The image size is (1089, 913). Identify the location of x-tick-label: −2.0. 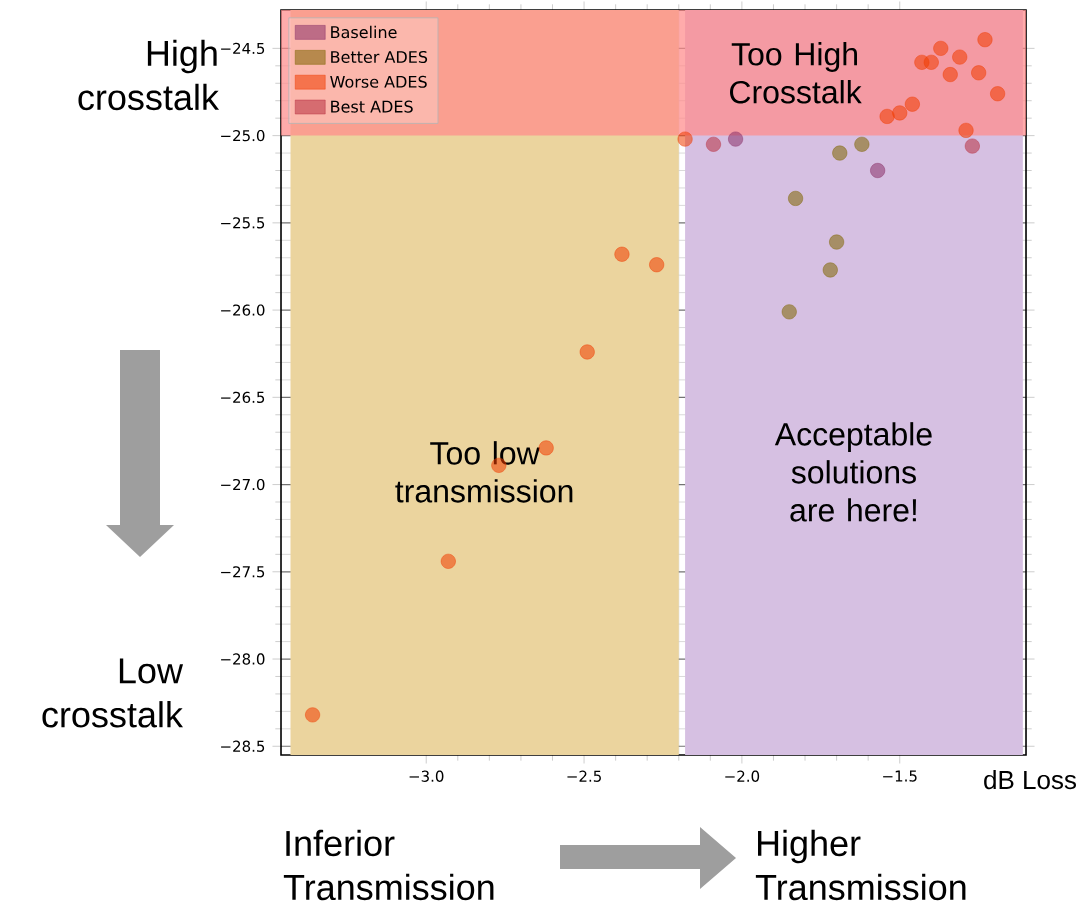
(742, 776).